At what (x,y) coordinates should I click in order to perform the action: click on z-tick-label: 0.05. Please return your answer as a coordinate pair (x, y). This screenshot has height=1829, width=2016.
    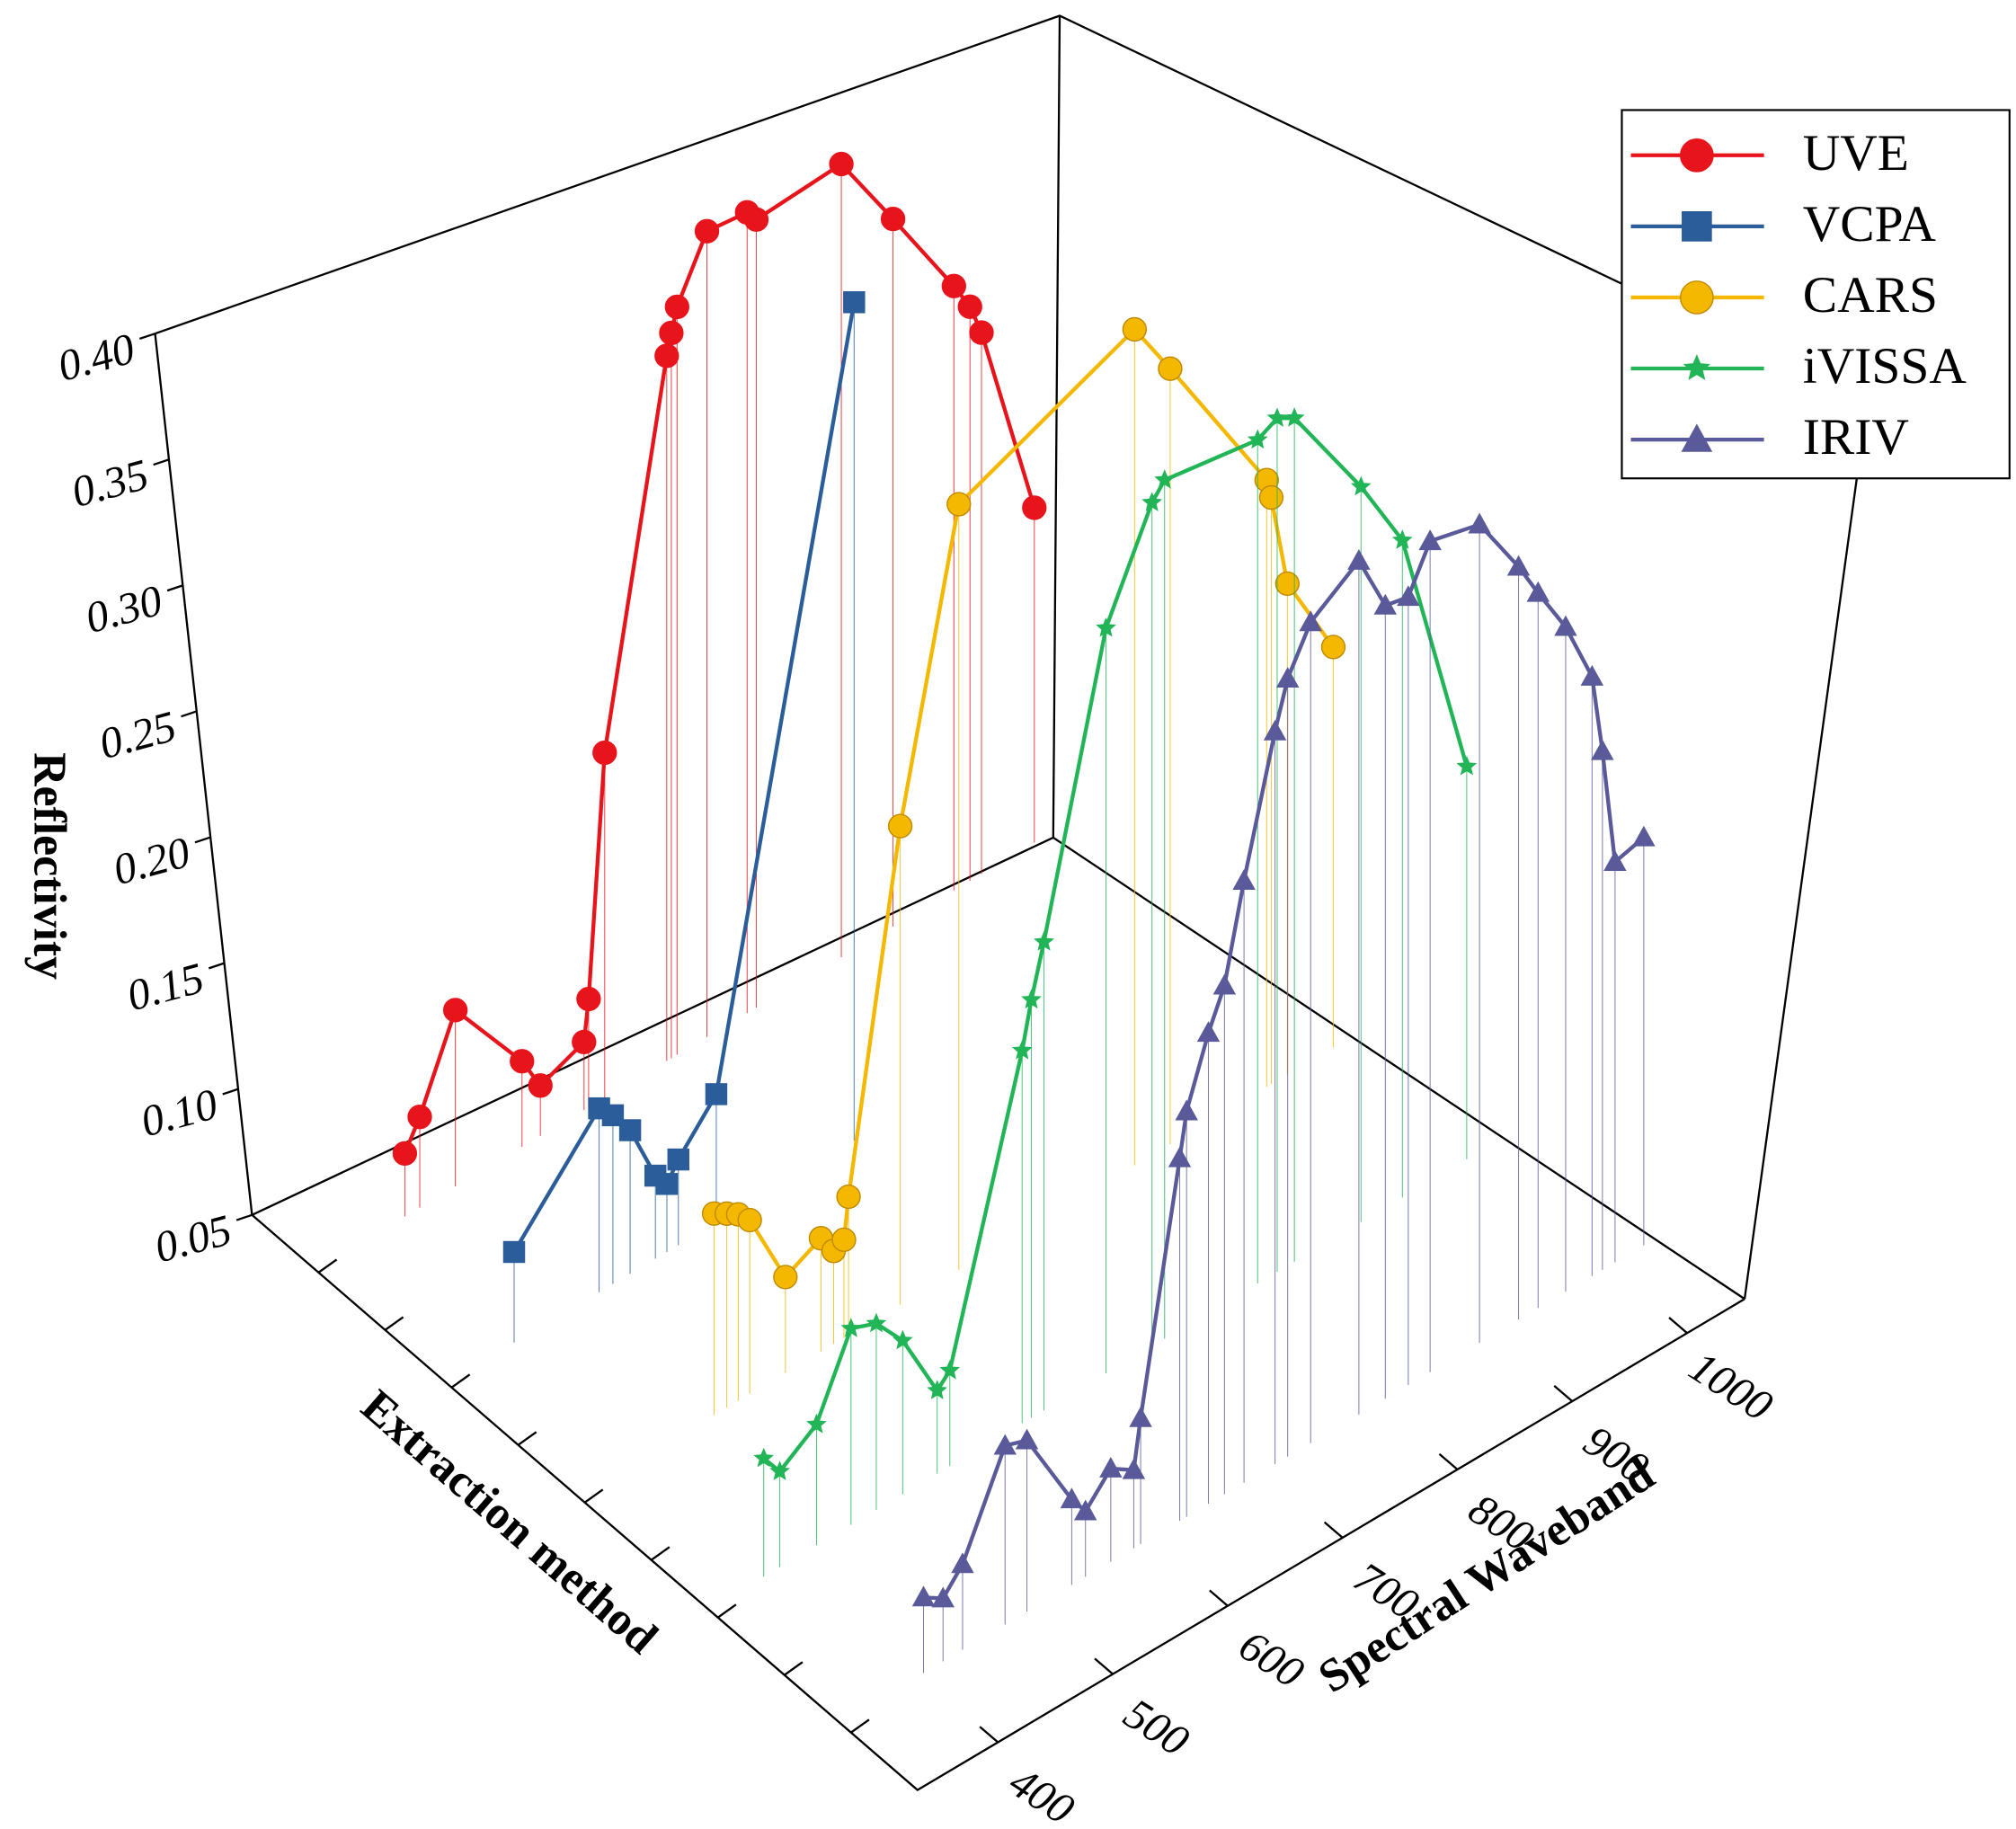
    Looking at the image, I should click on (192, 1238).